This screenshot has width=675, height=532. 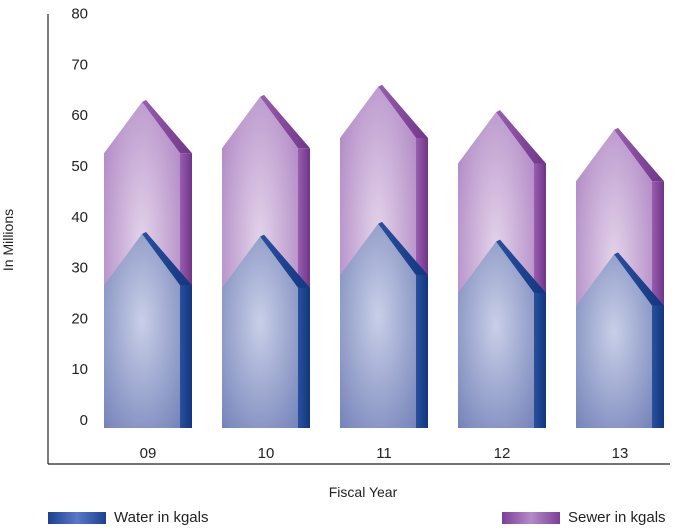 I want to click on bar-water-09-front, so click(x=142, y=331).